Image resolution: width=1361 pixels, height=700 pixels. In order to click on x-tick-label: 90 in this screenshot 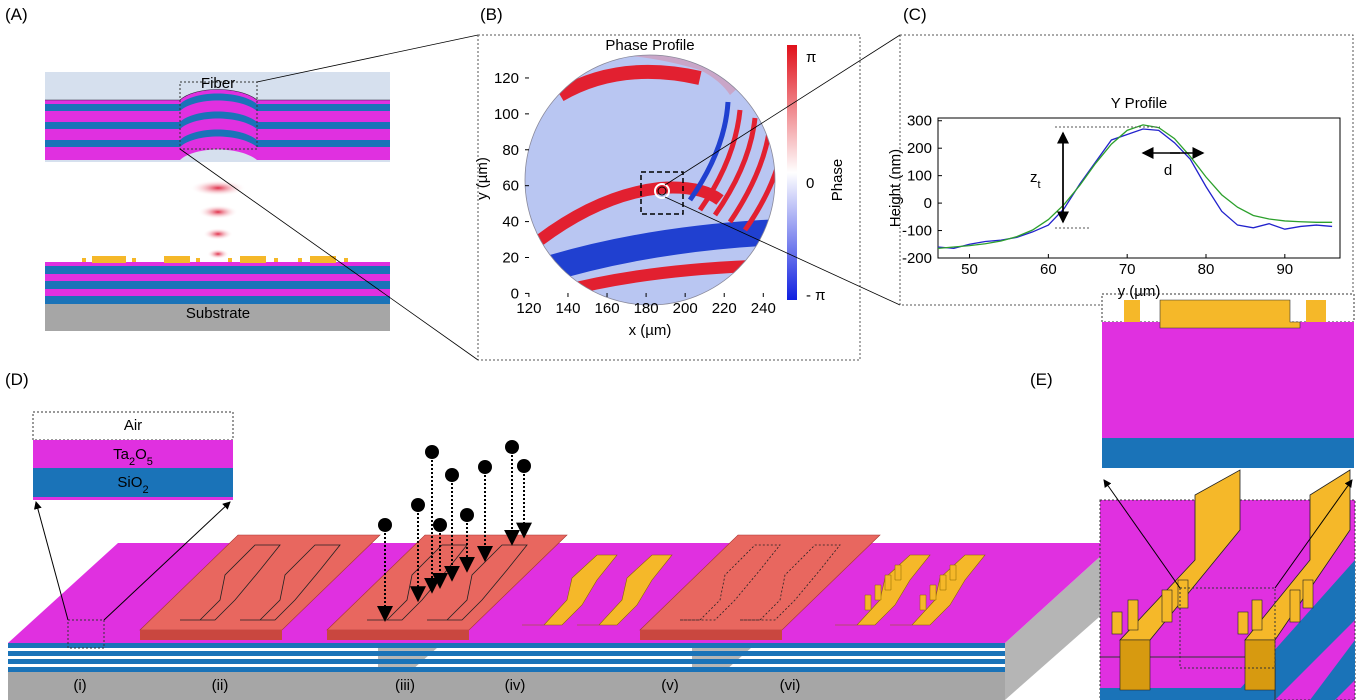, I will do `click(1284, 269)`.